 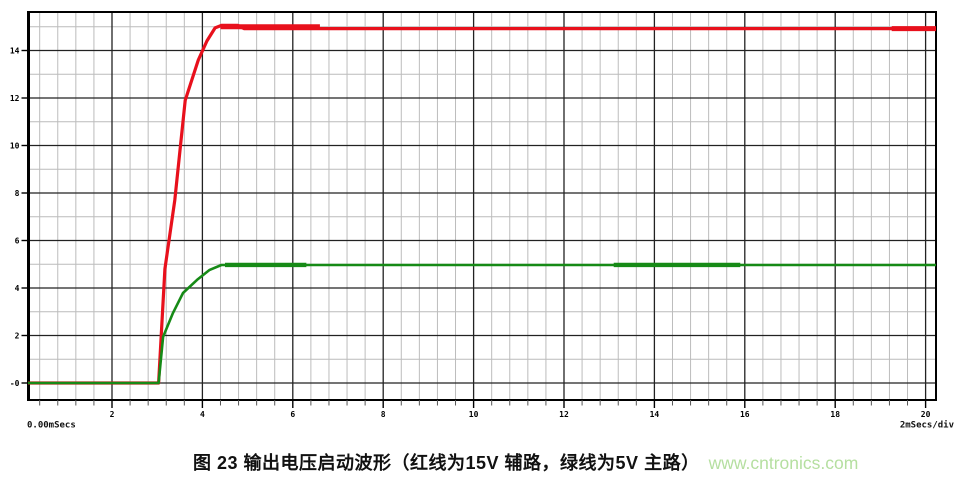 What do you see at coordinates (835, 414) in the screenshot?
I see `svg-text: 18` at bounding box center [835, 414].